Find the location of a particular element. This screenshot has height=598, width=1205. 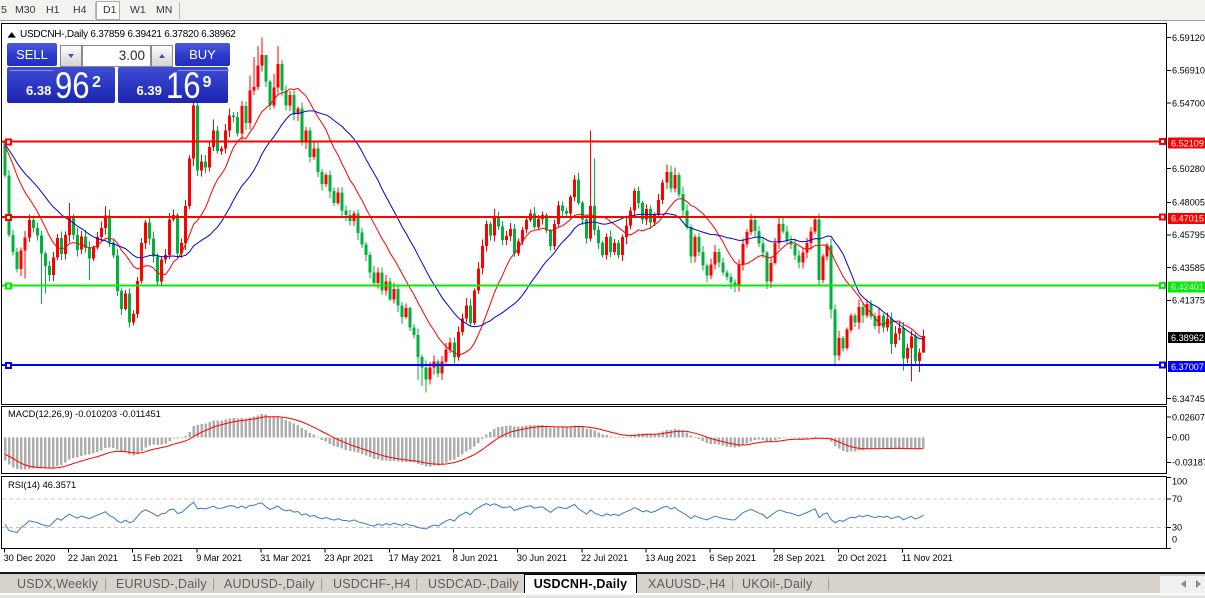

svg-text: 6.47015 is located at coordinates (1187, 219).